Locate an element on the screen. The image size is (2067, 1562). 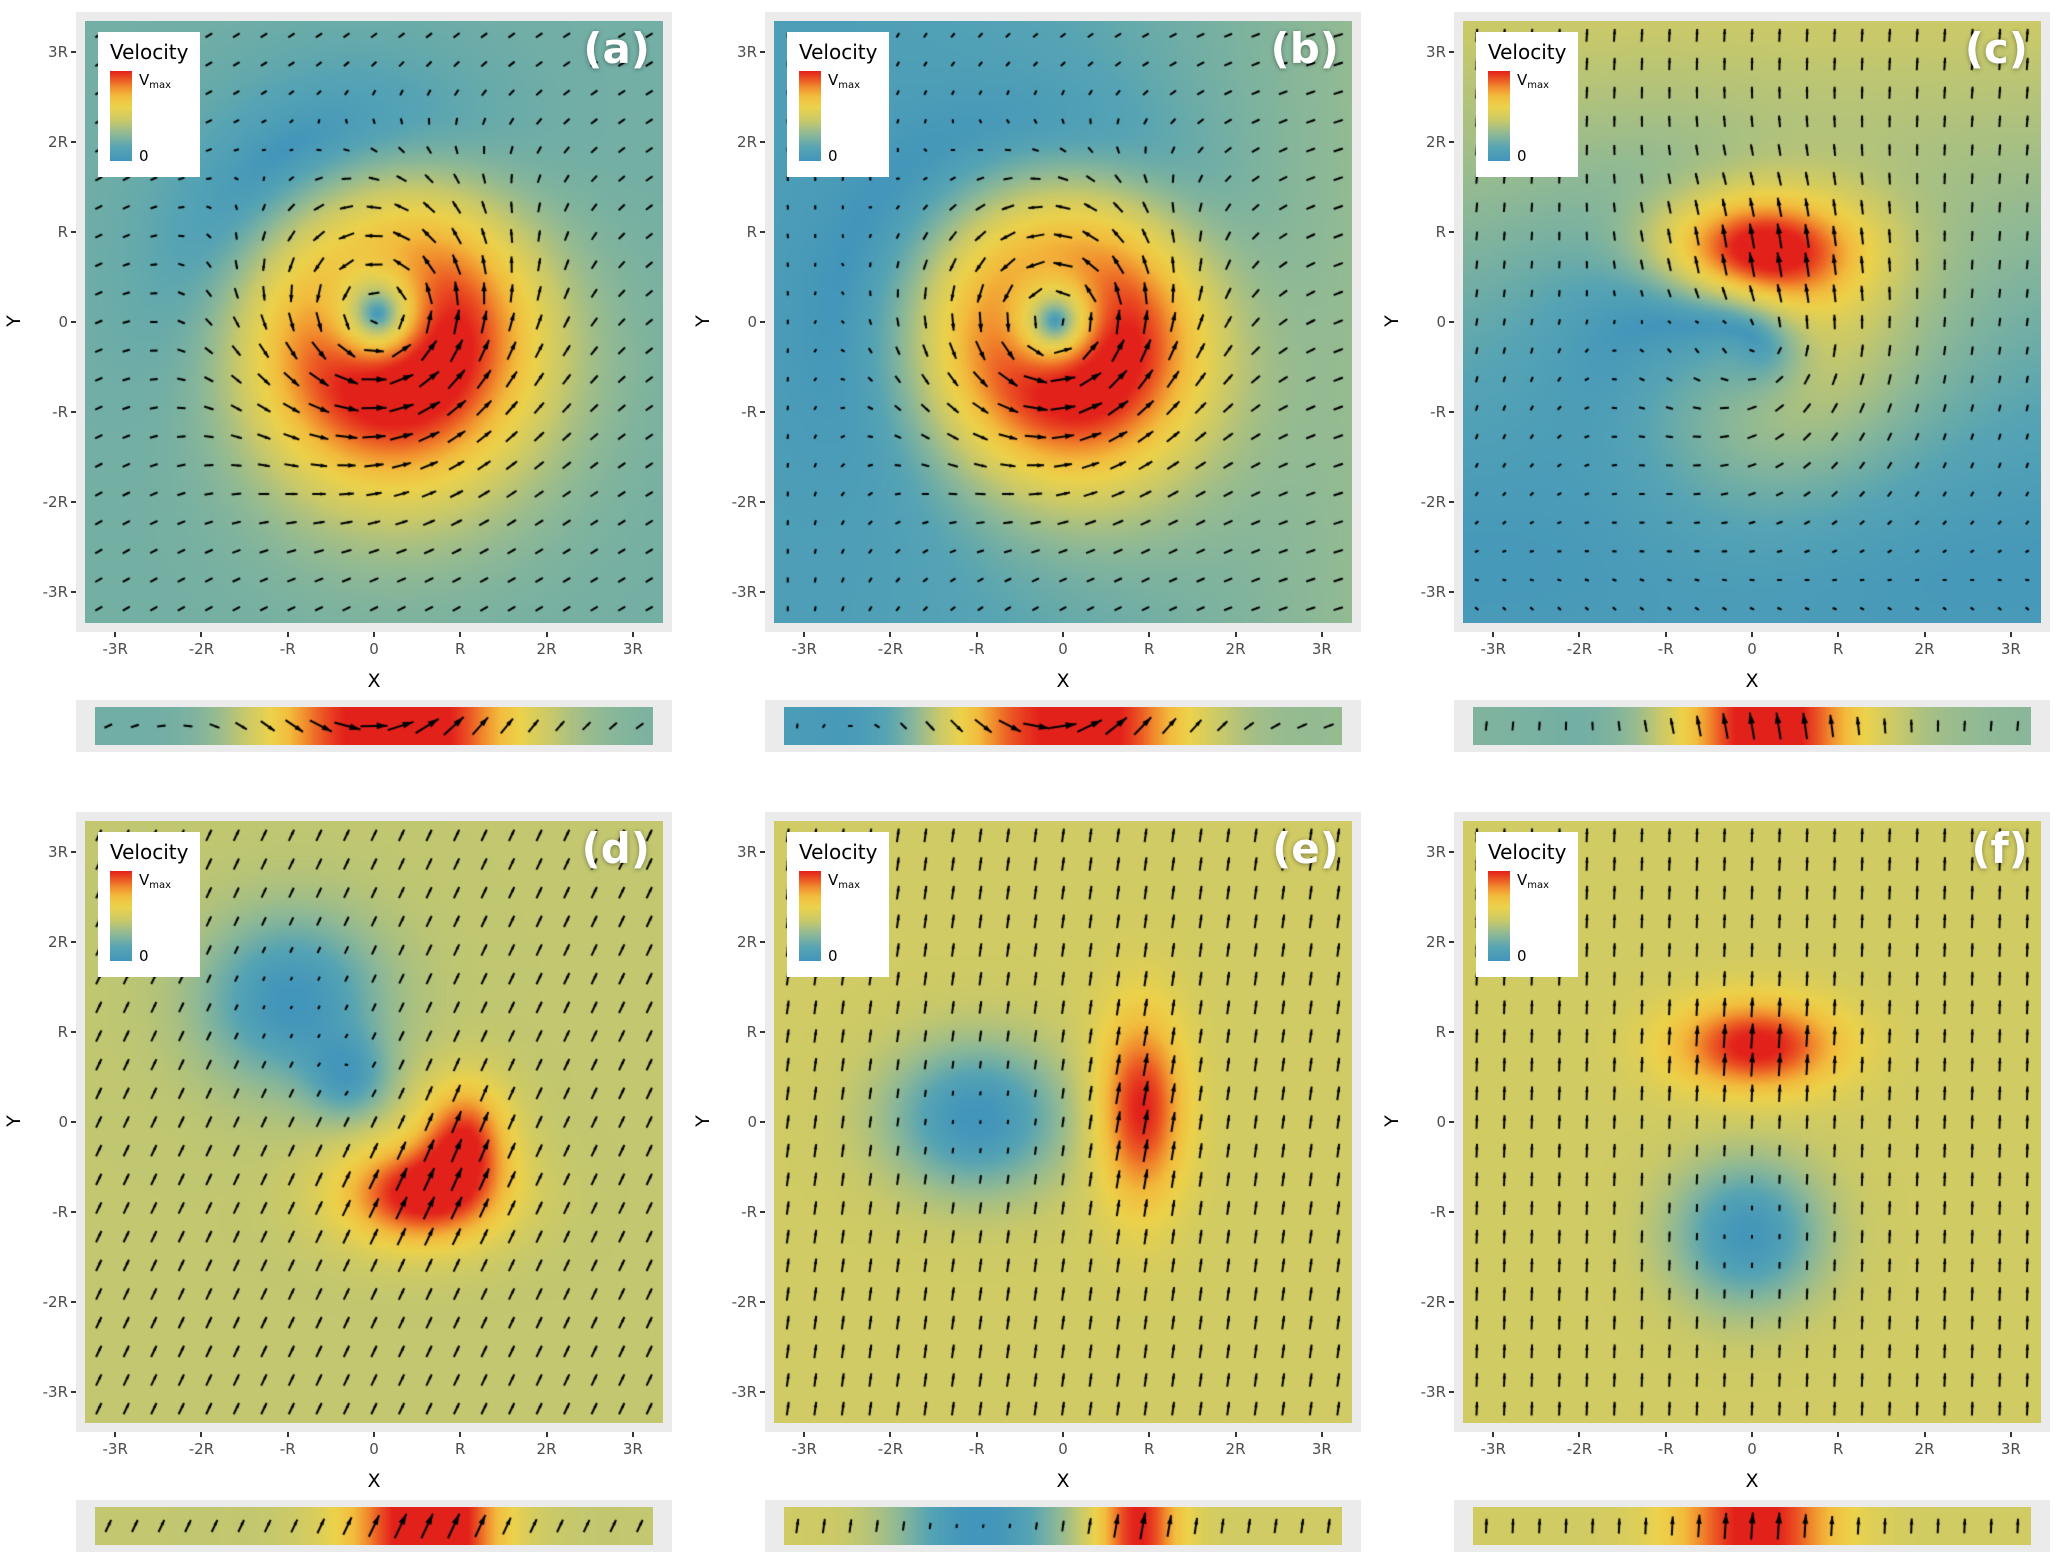
legend-max-subscript: max is located at coordinates (1538, 85).